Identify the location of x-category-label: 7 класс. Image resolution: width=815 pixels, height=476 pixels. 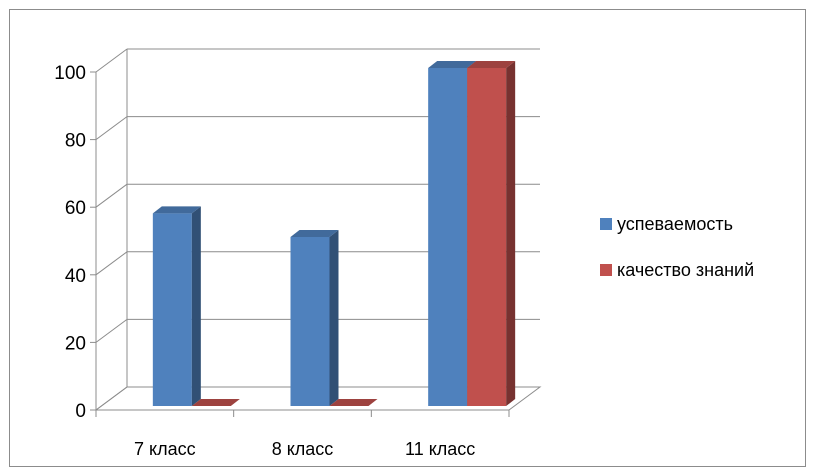
(165, 449).